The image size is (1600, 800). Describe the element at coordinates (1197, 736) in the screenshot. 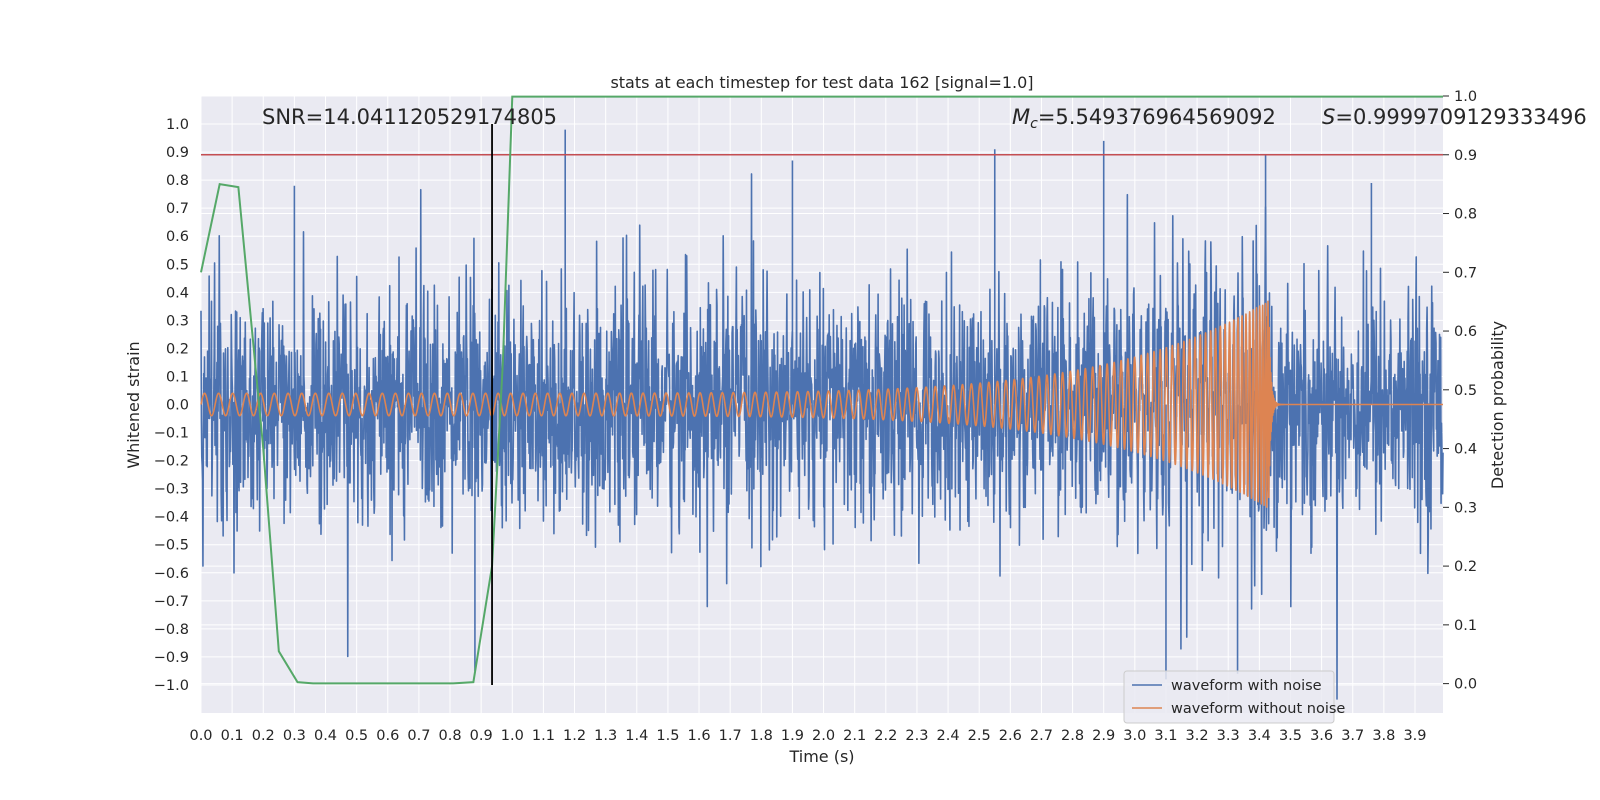

I see `x-tick-label: 3.2` at that location.